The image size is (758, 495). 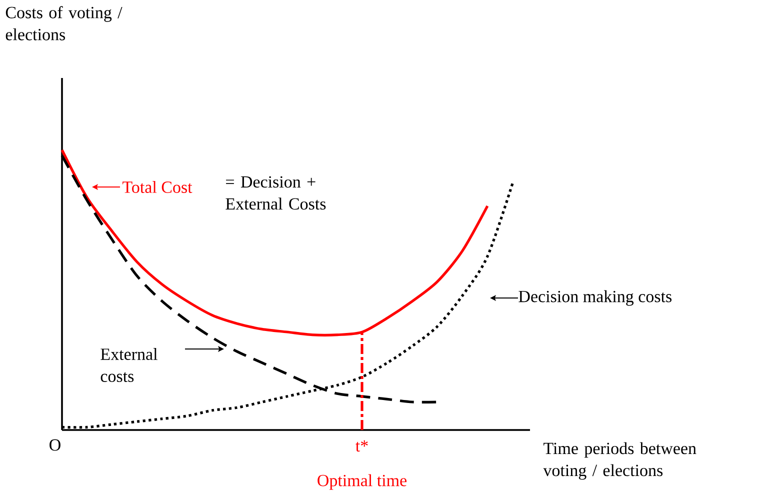 What do you see at coordinates (619, 461) in the screenshot?
I see `x-axis-title: Time periods between voting / elections` at bounding box center [619, 461].